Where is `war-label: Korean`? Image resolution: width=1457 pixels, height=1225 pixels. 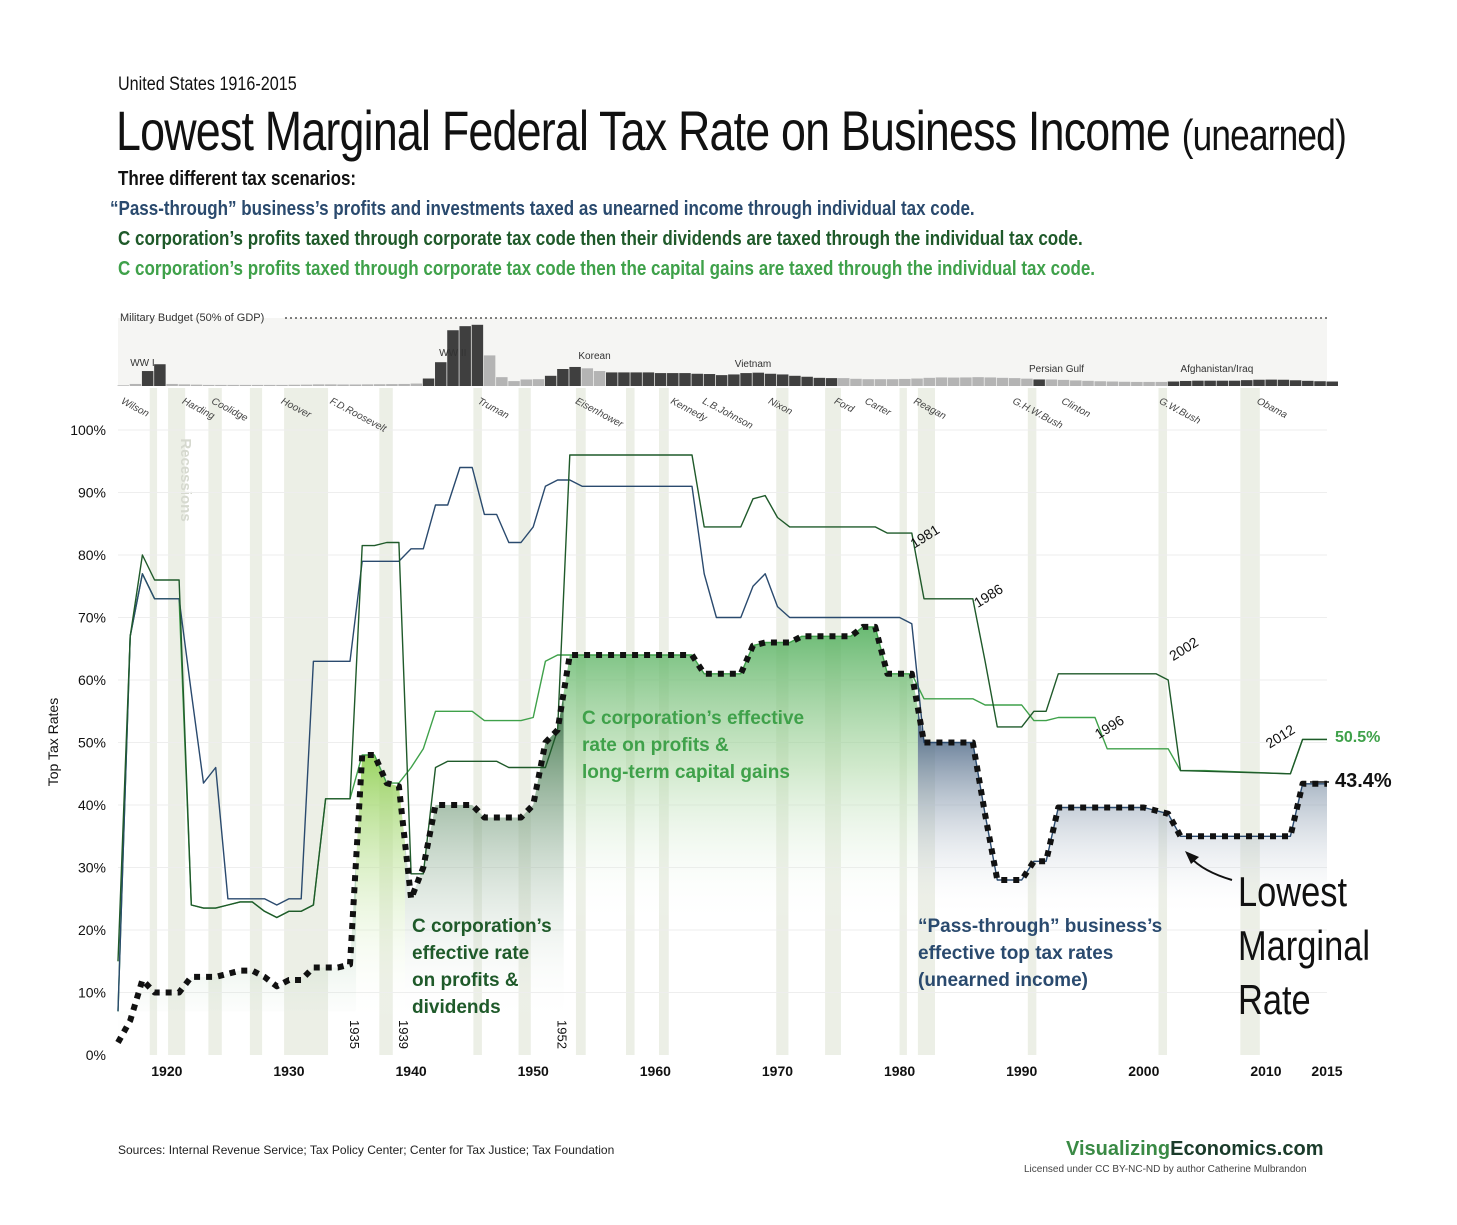 war-label: Korean is located at coordinates (594, 356).